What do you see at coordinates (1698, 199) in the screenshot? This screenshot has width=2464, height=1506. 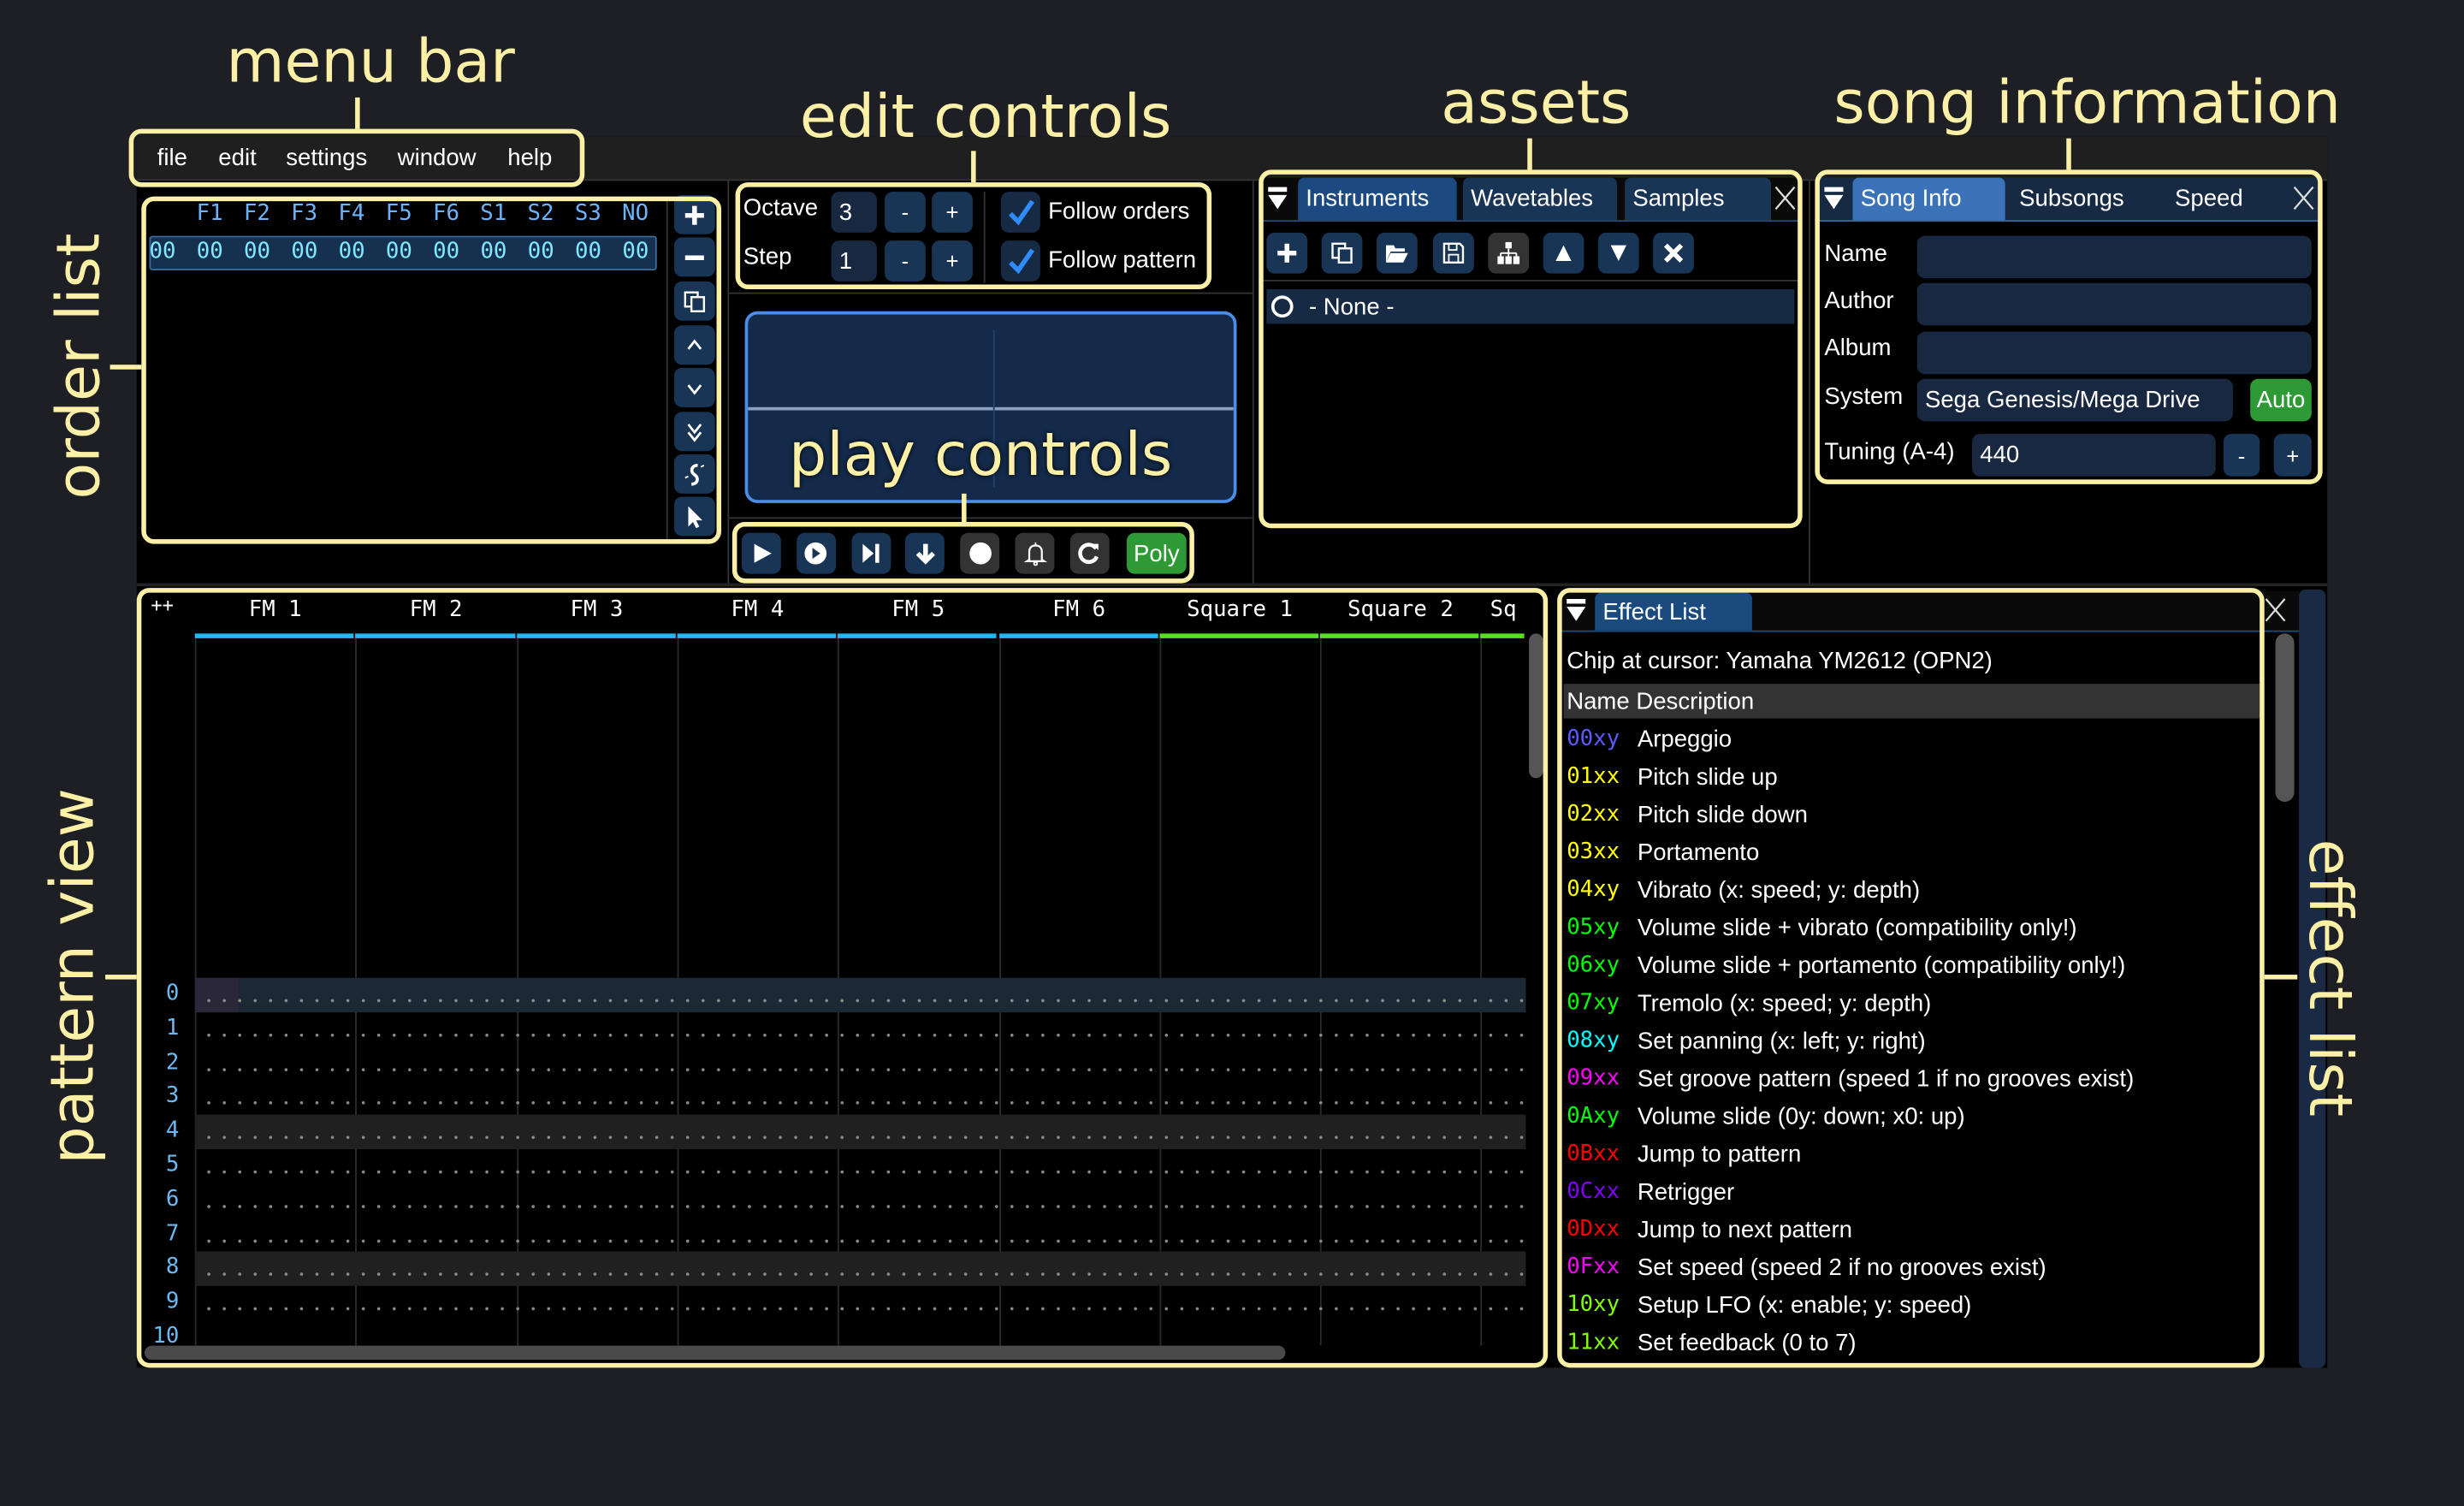 I see `tab-samples: Samples` at bounding box center [1698, 199].